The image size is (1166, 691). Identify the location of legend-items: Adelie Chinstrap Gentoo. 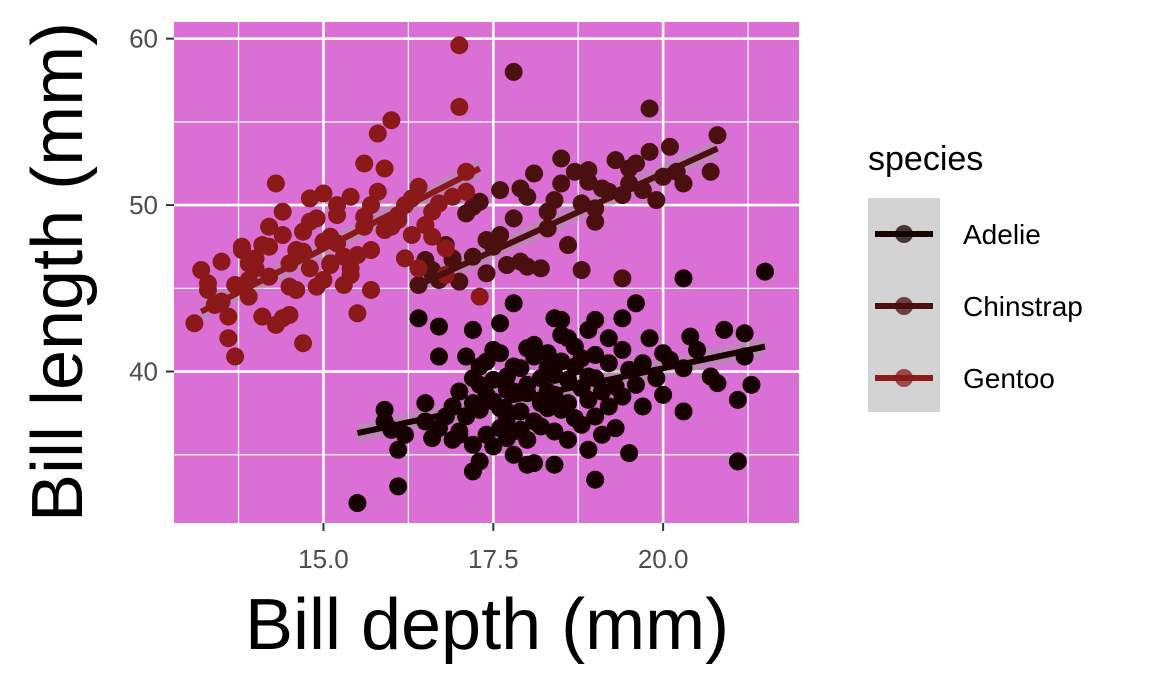
(979, 306).